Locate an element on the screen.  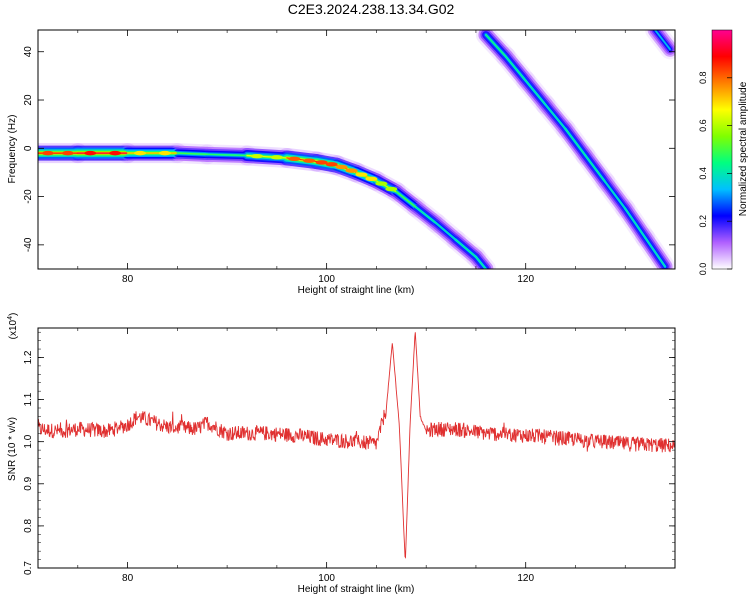
colorbar-tick-label: 0.8 is located at coordinates (703, 78).